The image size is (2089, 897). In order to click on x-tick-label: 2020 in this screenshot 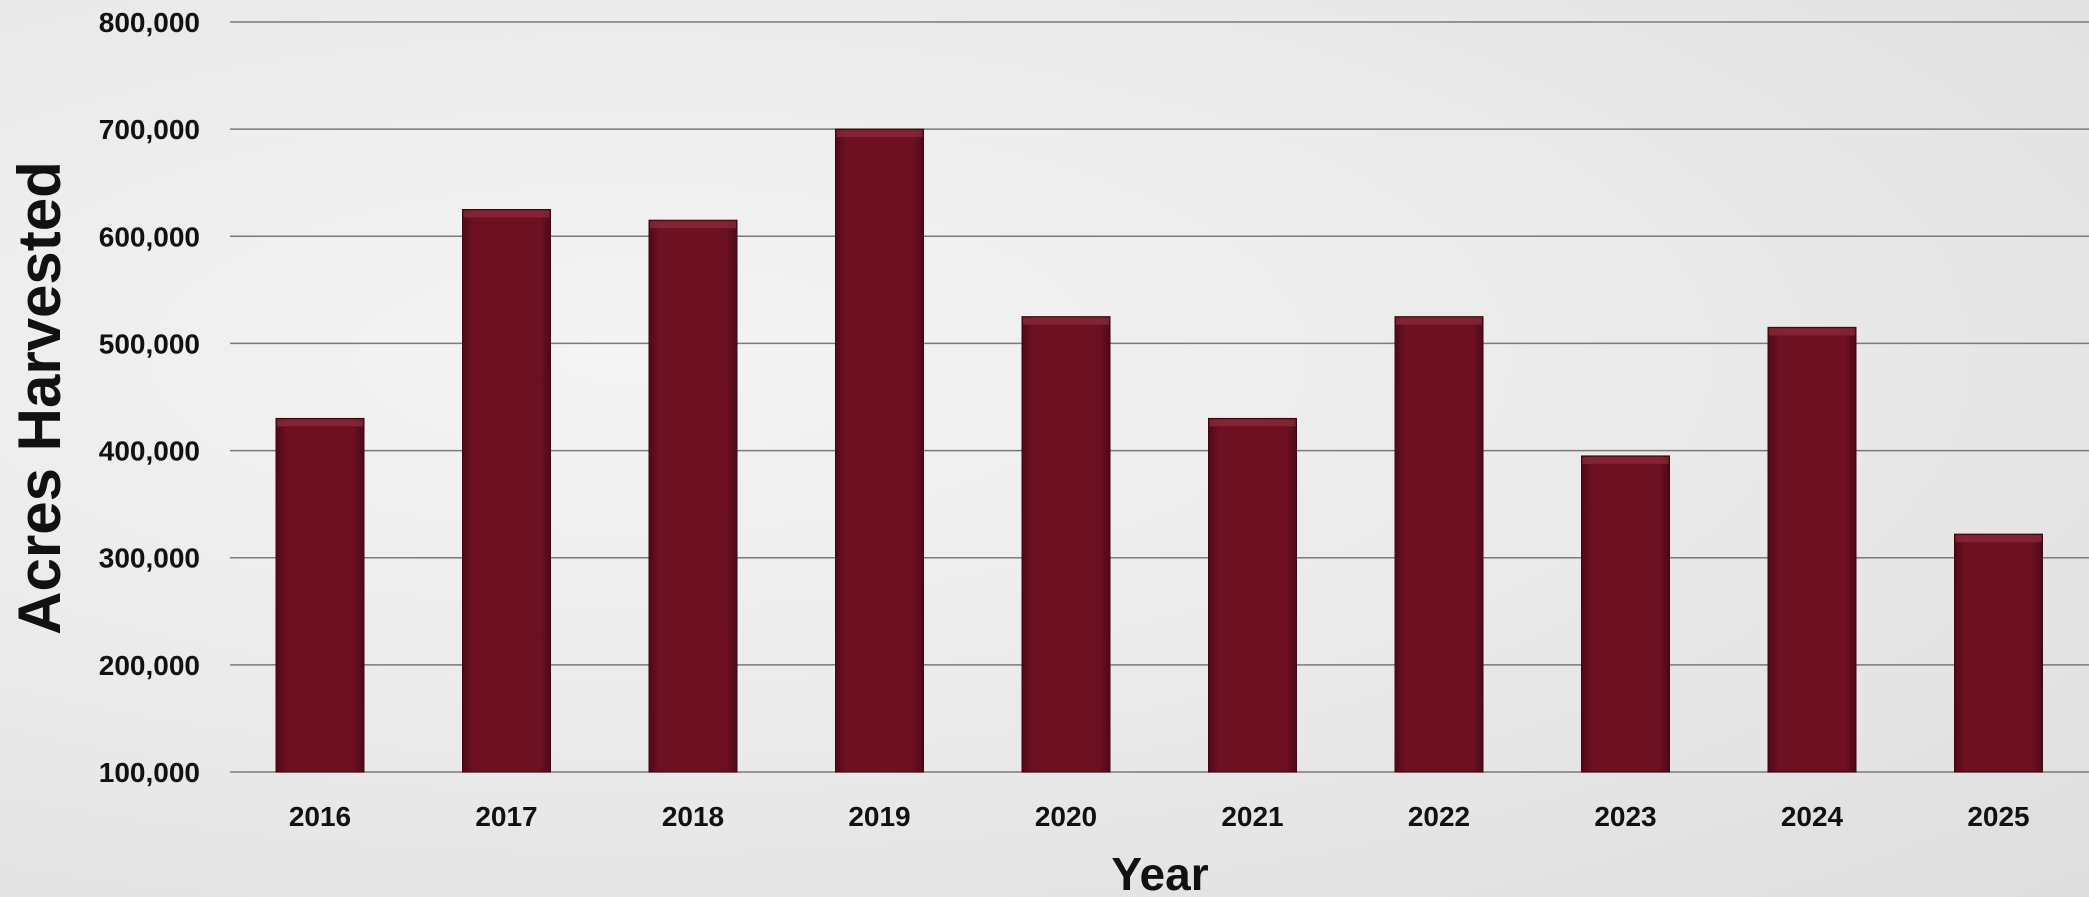, I will do `click(1066, 816)`.